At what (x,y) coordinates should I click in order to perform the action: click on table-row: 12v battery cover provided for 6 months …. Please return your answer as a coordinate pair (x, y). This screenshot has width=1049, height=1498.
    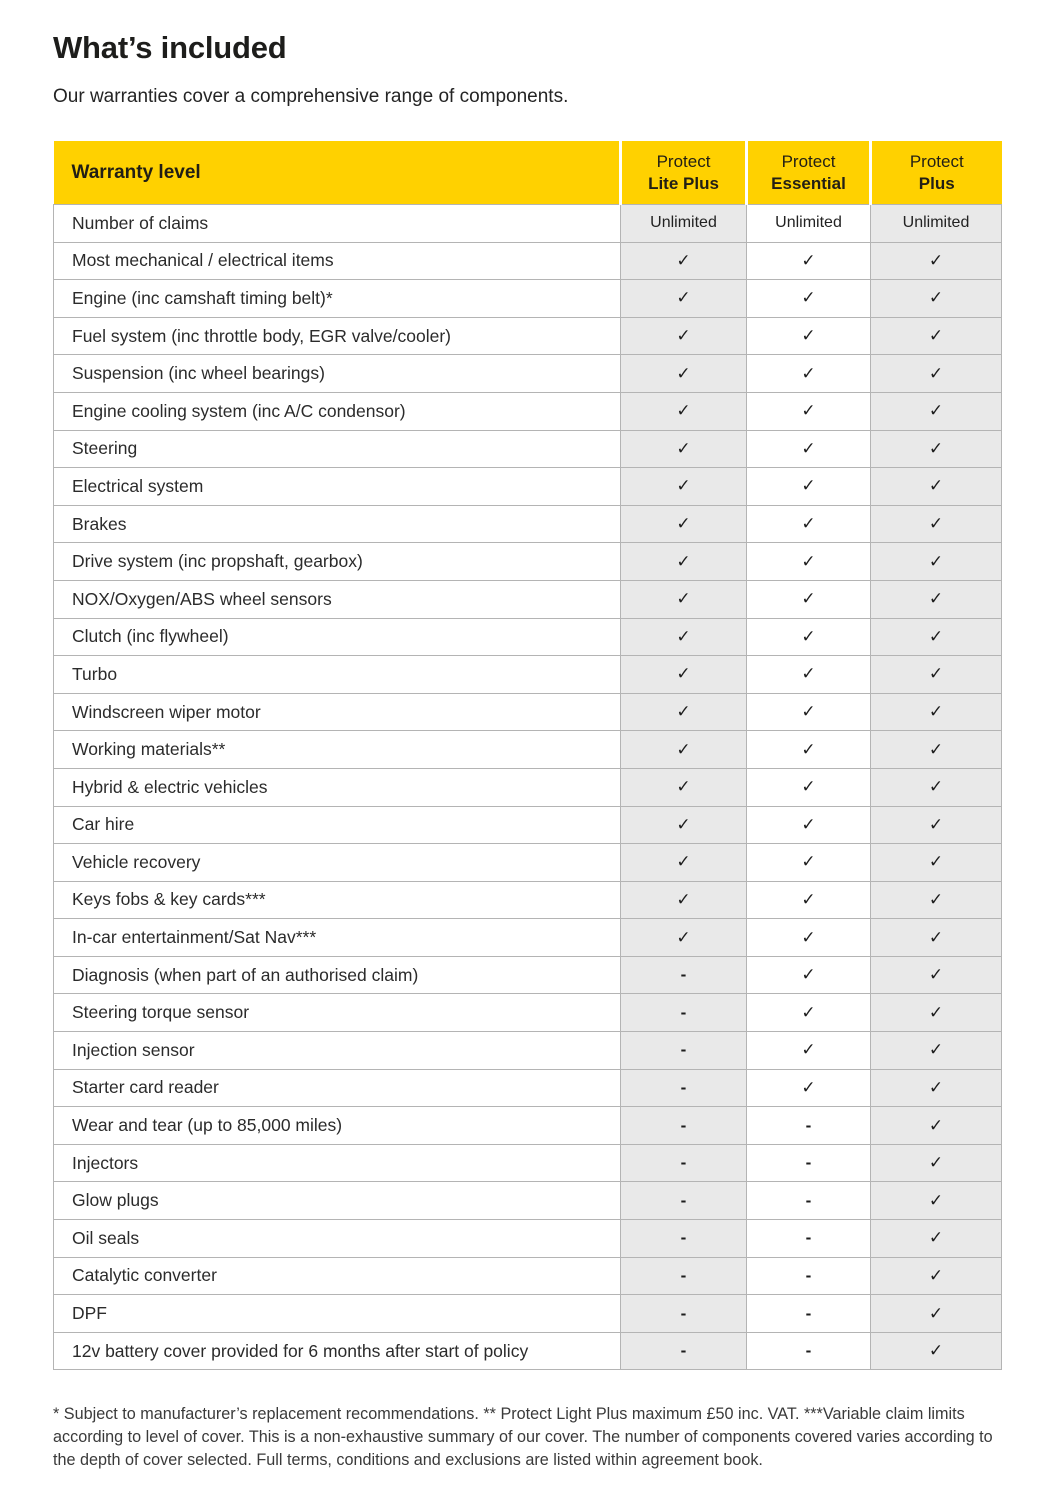
    Looking at the image, I should click on (527, 1351).